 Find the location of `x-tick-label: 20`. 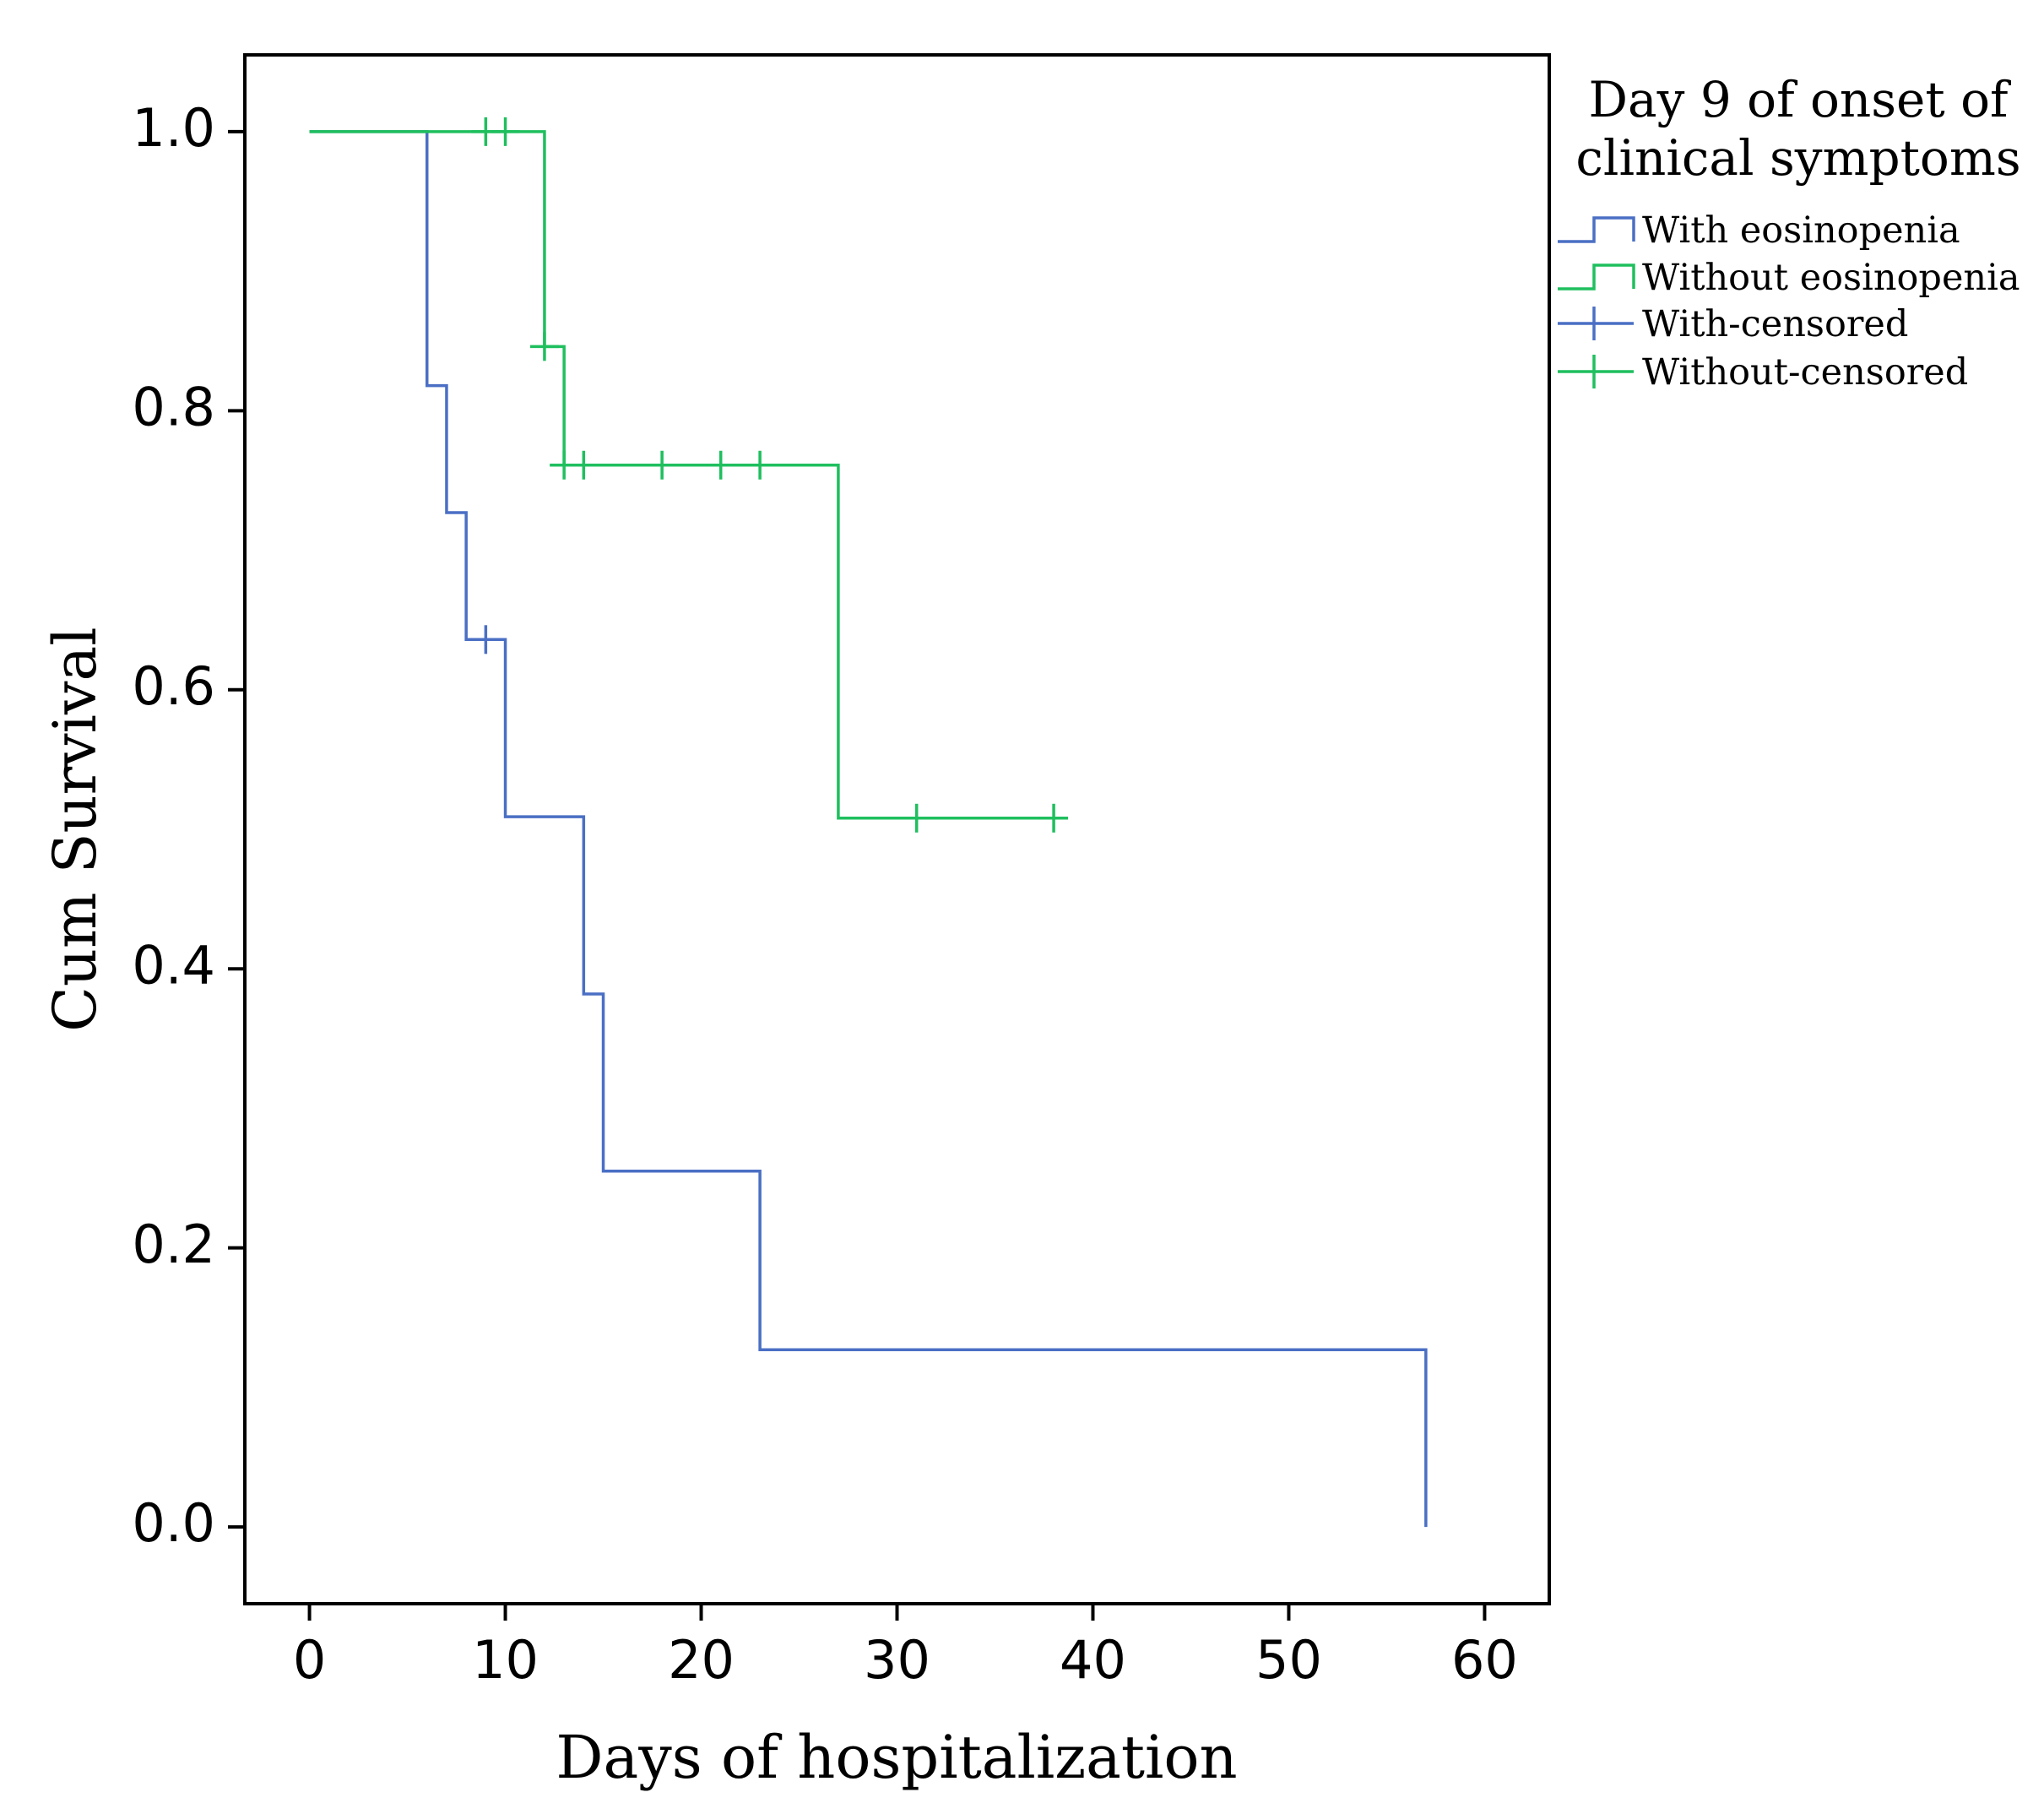

x-tick-label: 20 is located at coordinates (702, 1660).